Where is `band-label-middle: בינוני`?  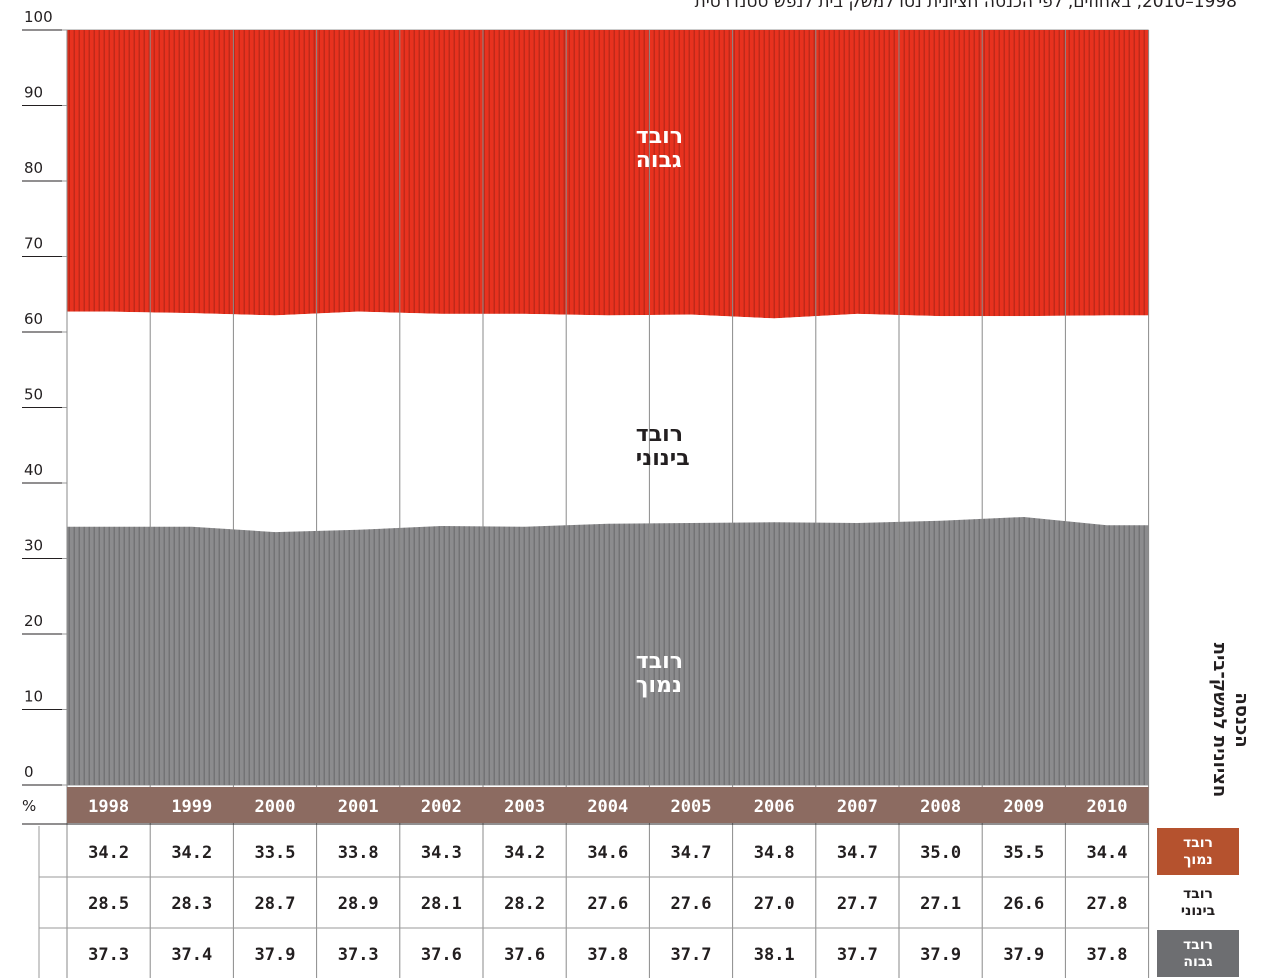
band-label-middle: בינוני is located at coordinates (663, 458).